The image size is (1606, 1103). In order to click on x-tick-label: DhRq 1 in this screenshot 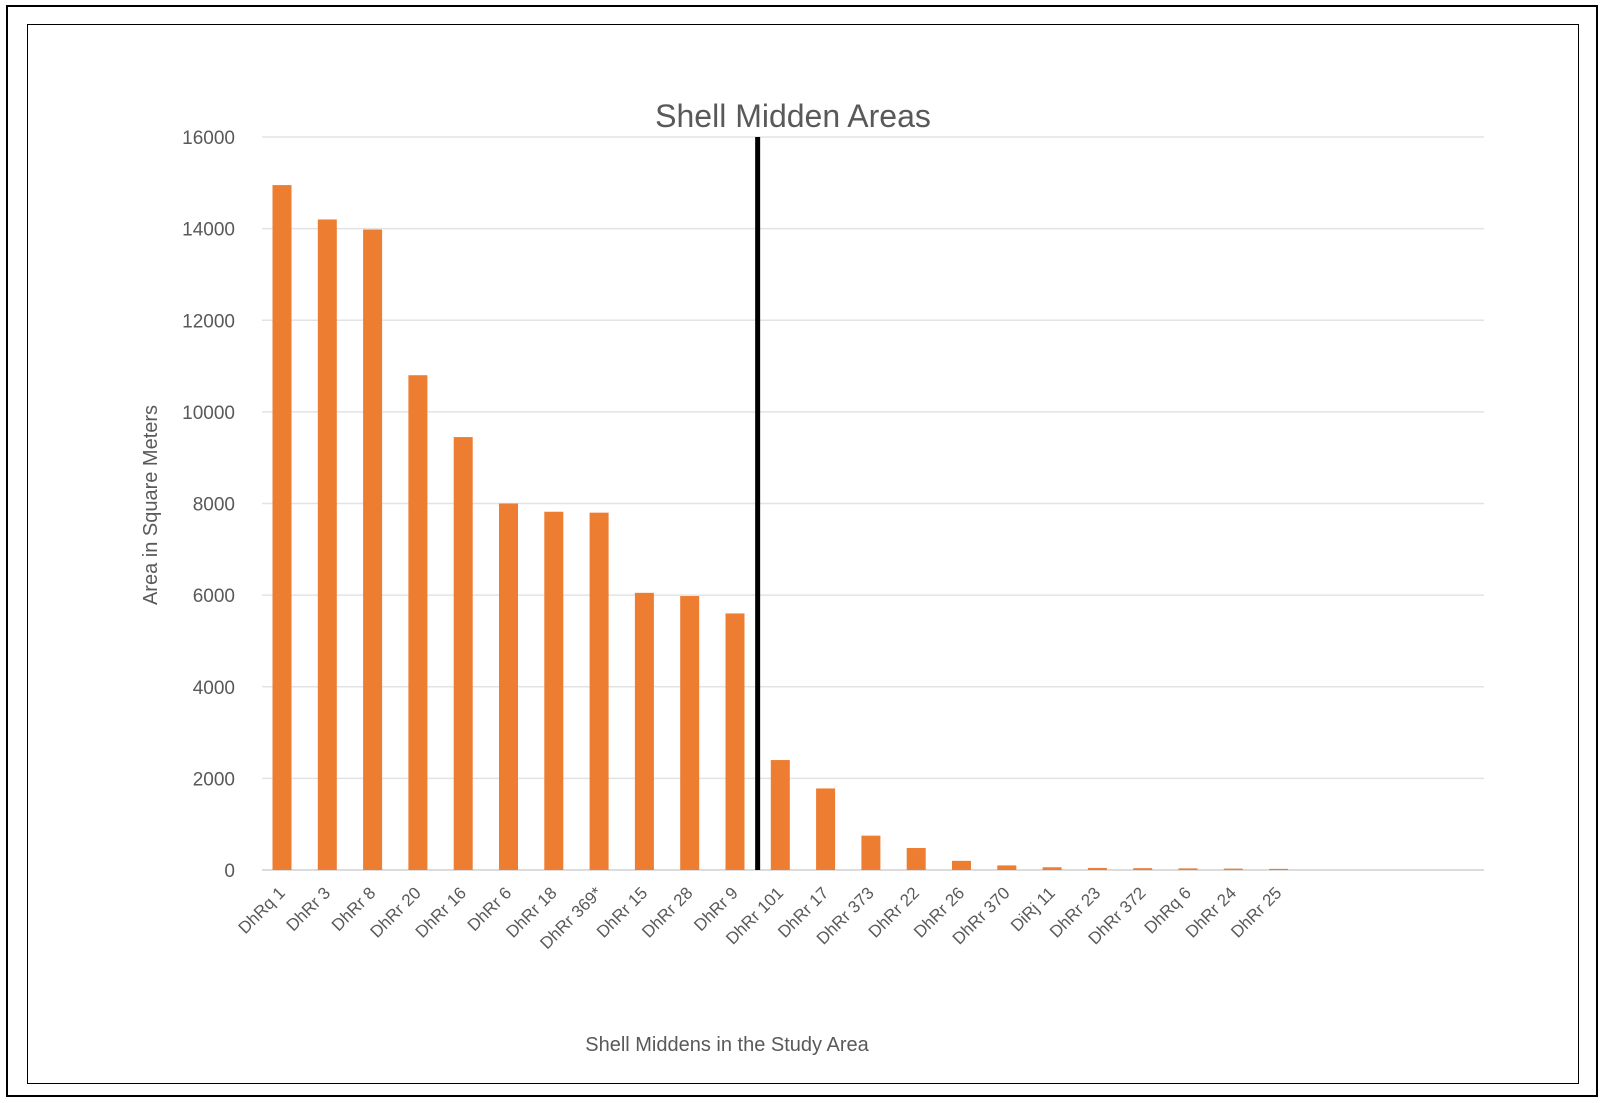, I will do `click(262, 910)`.